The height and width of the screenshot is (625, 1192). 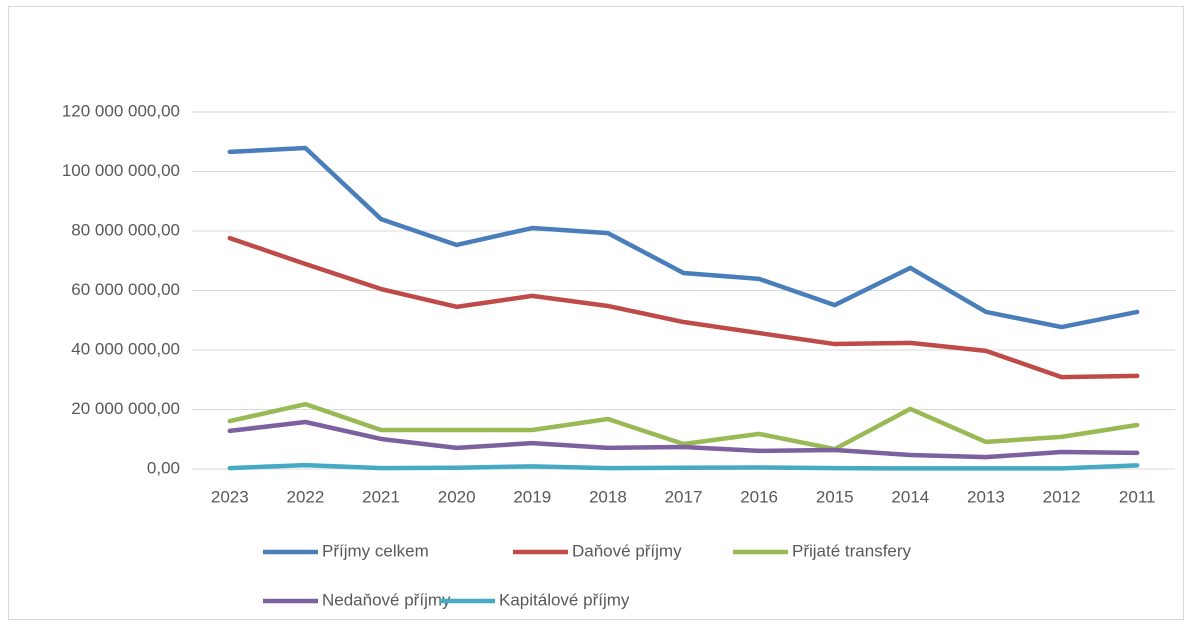 I want to click on y-tick-label: 100 000 000,00, so click(x=121, y=170).